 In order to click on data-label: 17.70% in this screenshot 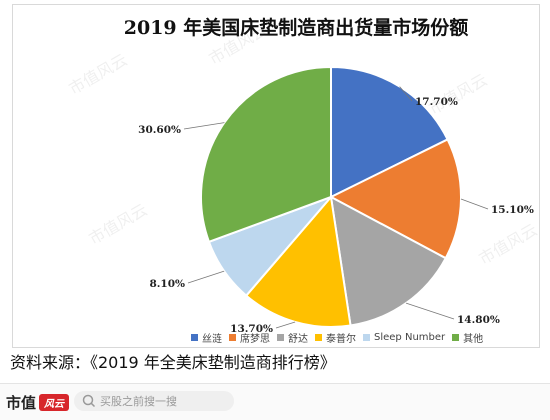, I will do `click(436, 102)`.